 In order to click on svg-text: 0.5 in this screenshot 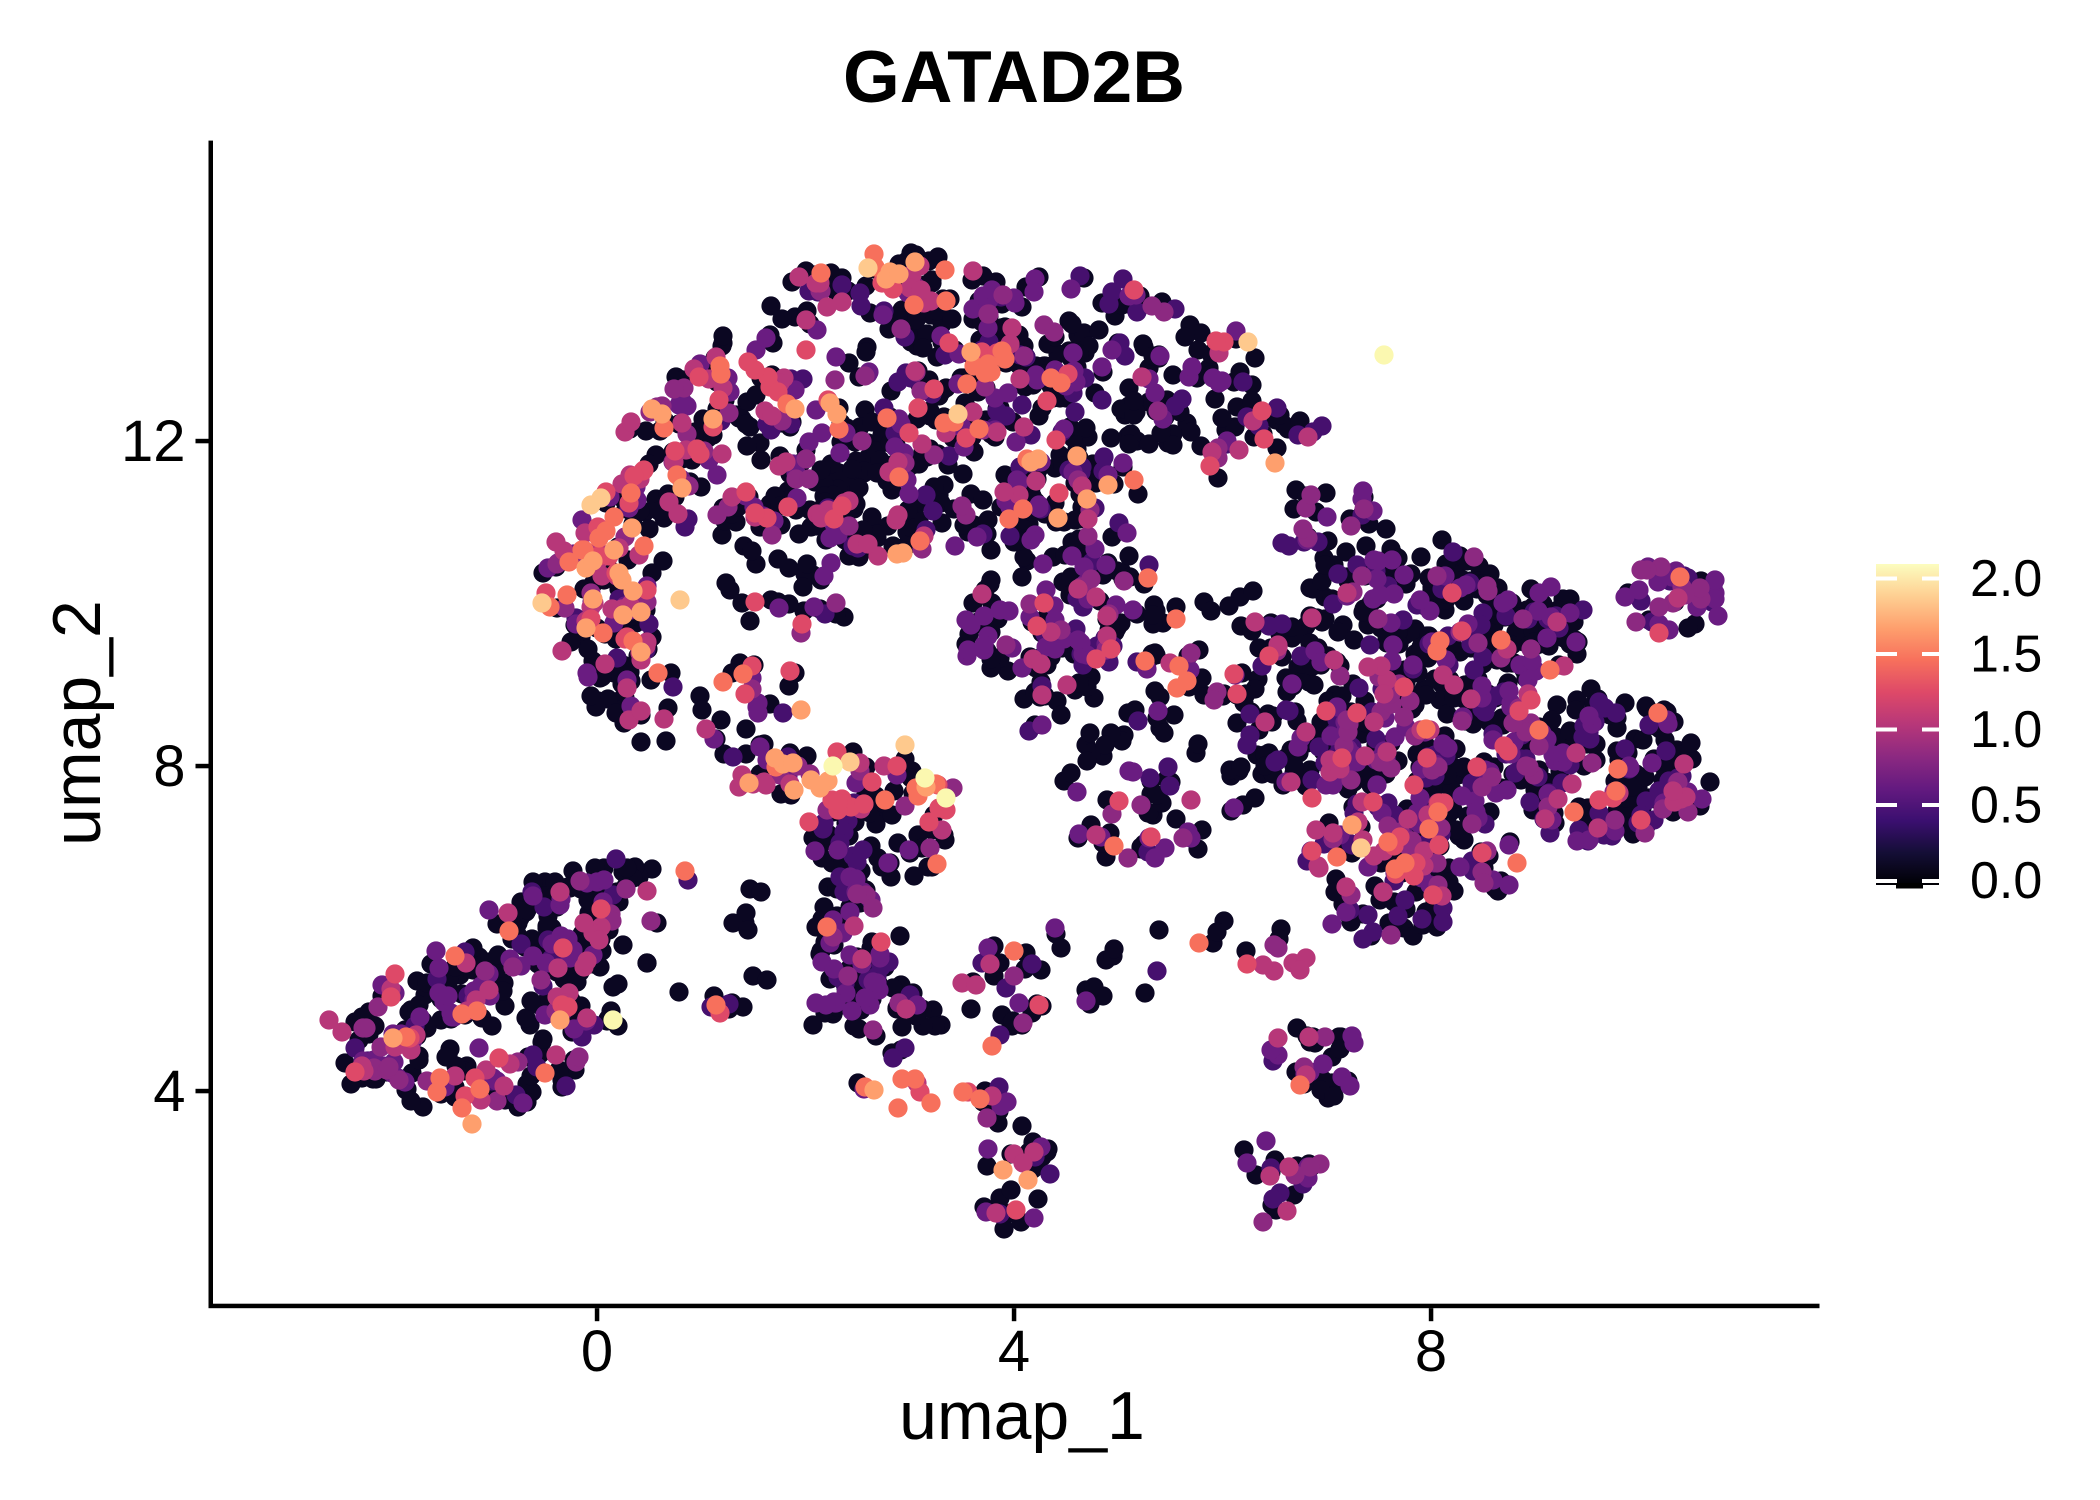, I will do `click(2006, 806)`.